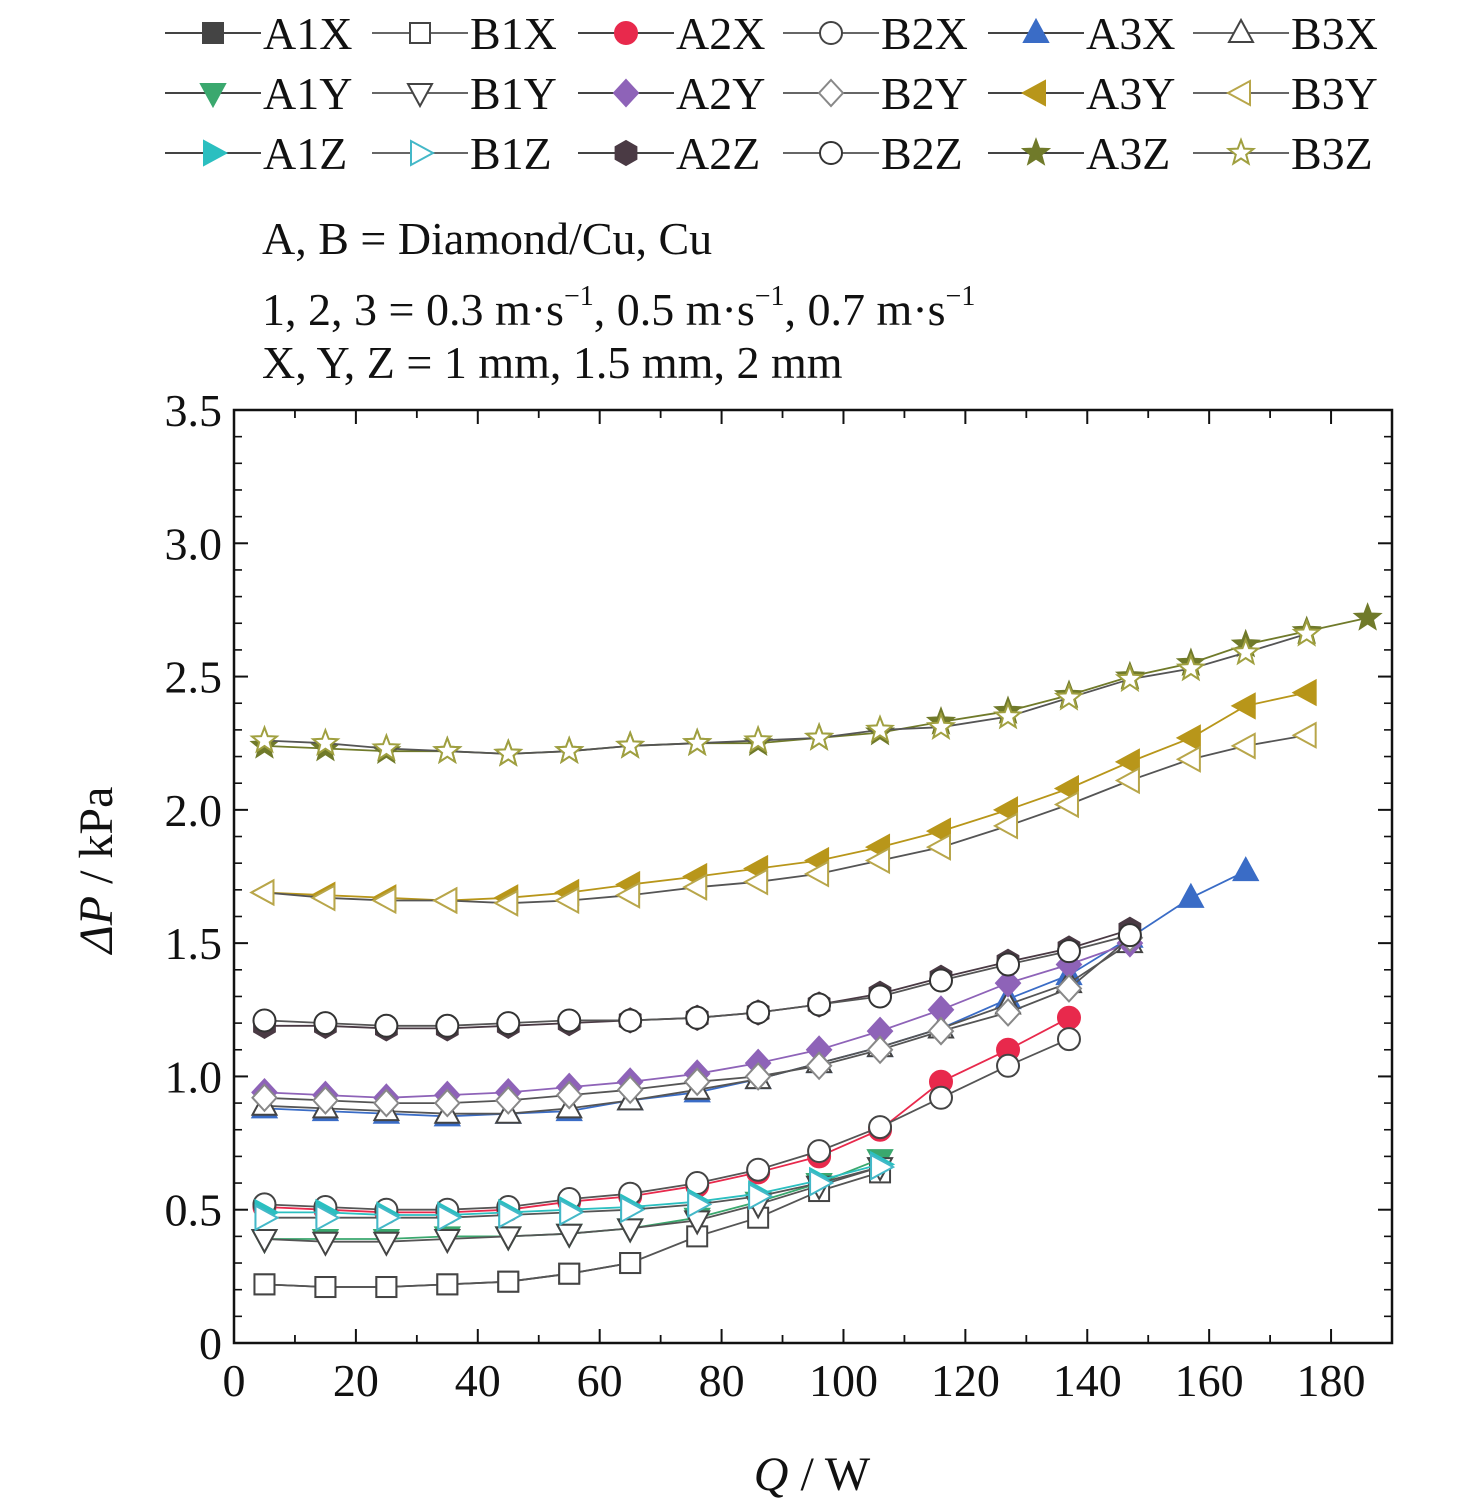 The image size is (1476, 1510). Describe the element at coordinates (671, 33) in the screenshot. I see `legend-item-A2X: A2X` at that location.